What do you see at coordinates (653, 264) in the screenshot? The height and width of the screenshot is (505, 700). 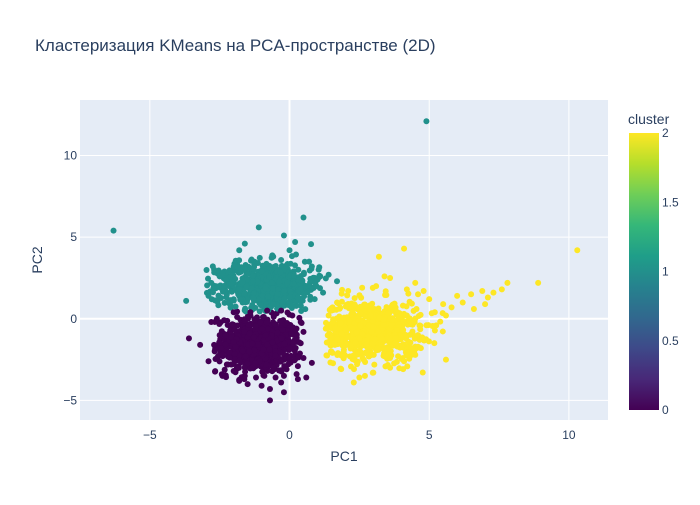 I see `colorbar: cluster 0 0.5 1 1.5 2` at bounding box center [653, 264].